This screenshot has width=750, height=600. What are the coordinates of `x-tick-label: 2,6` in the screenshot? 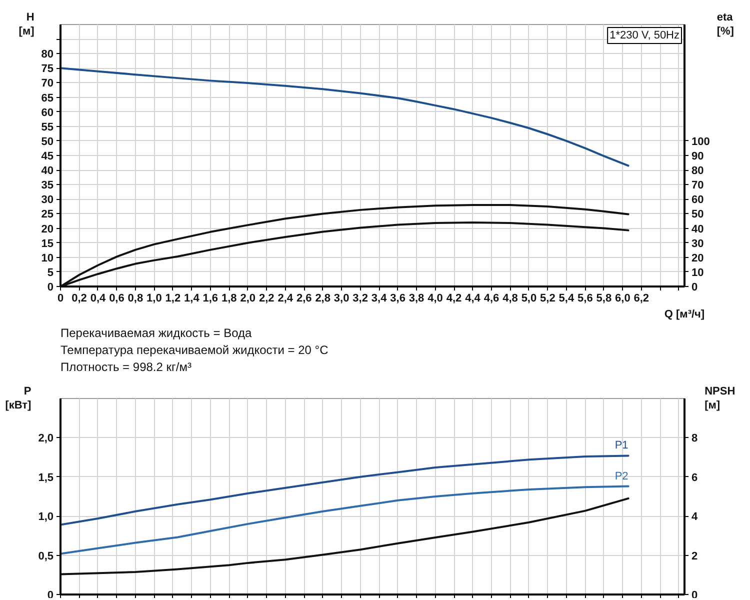 It's located at (304, 298).